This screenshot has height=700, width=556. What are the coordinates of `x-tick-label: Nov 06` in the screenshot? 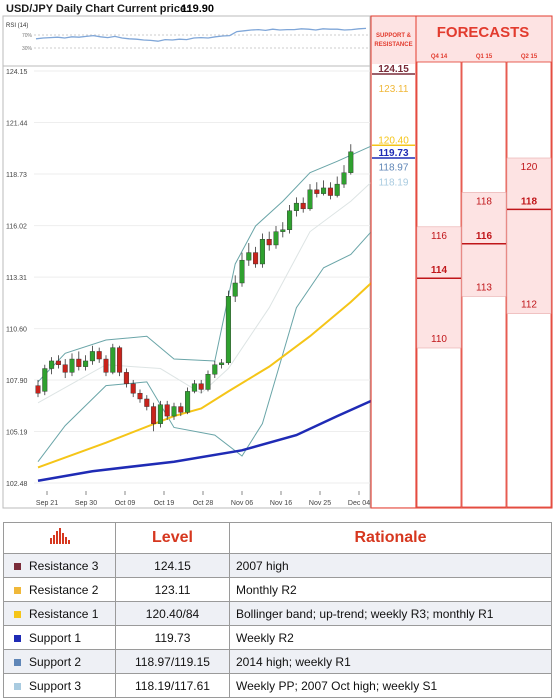 It's located at (242, 503).